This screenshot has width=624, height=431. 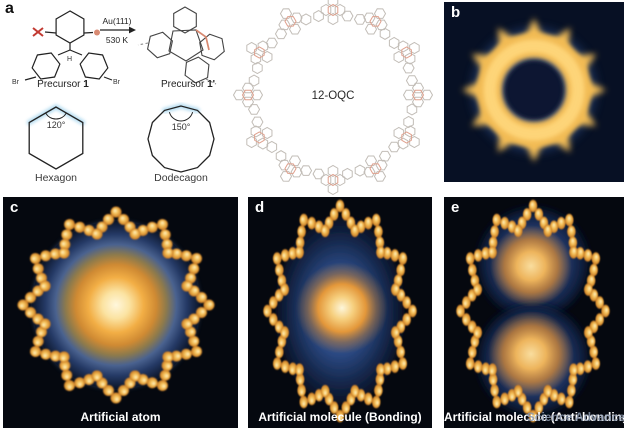 What do you see at coordinates (117, 21) in the screenshot?
I see `reaction-surface-label: Au(111)` at bounding box center [117, 21].